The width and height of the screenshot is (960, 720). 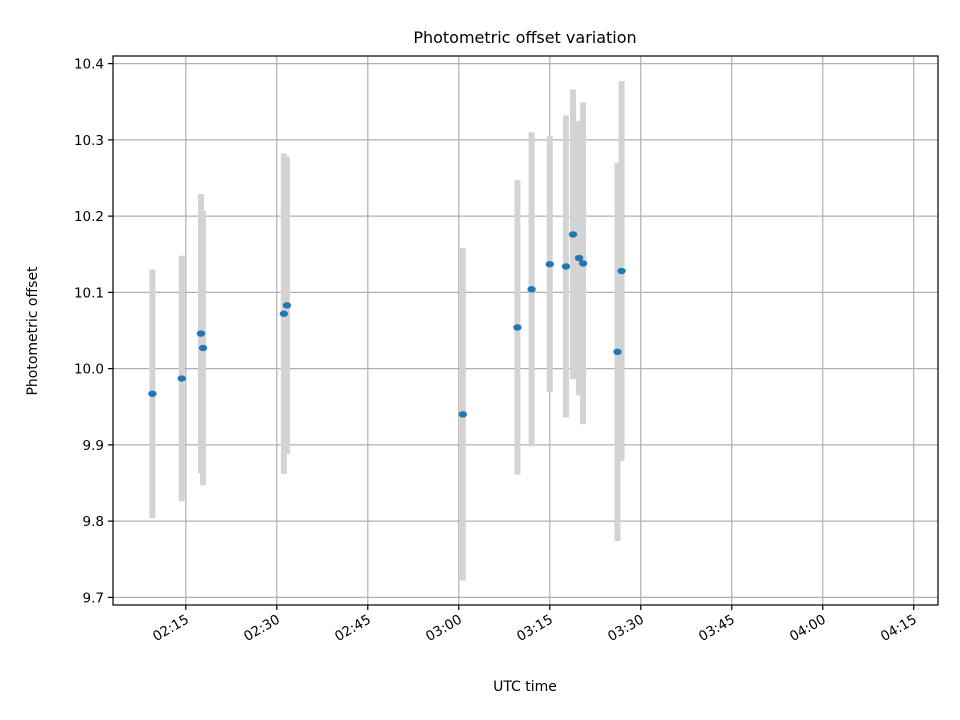 What do you see at coordinates (525, 687) in the screenshot?
I see `x-axis-label: UTC time` at bounding box center [525, 687].